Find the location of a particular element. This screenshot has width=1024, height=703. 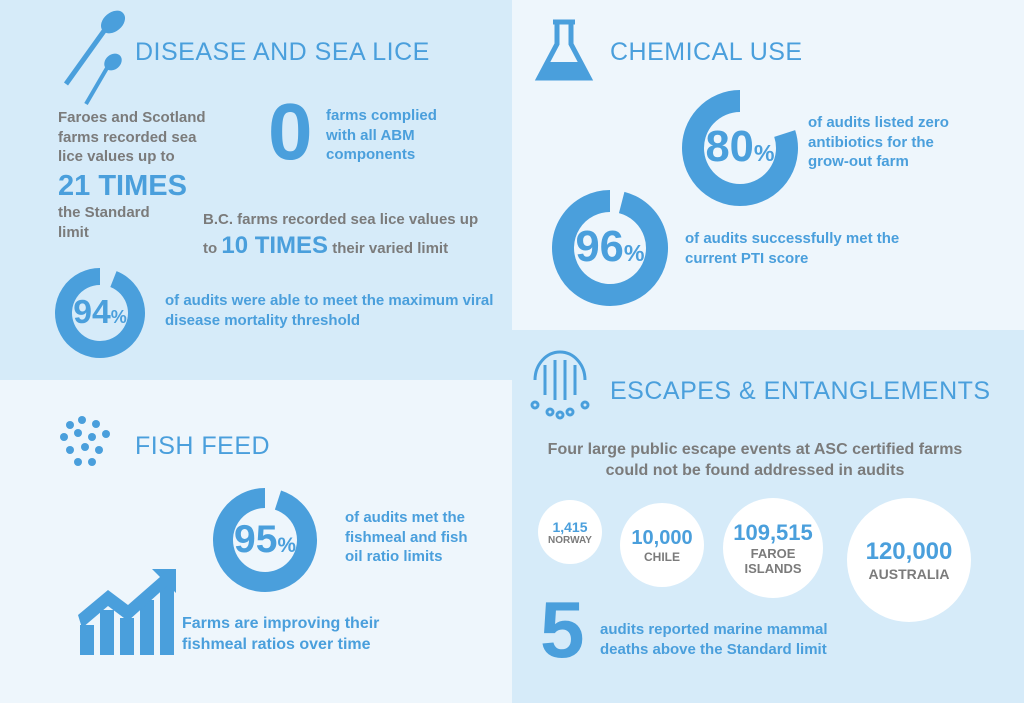

escape-circle: 10,000 CHILE is located at coordinates (662, 545).